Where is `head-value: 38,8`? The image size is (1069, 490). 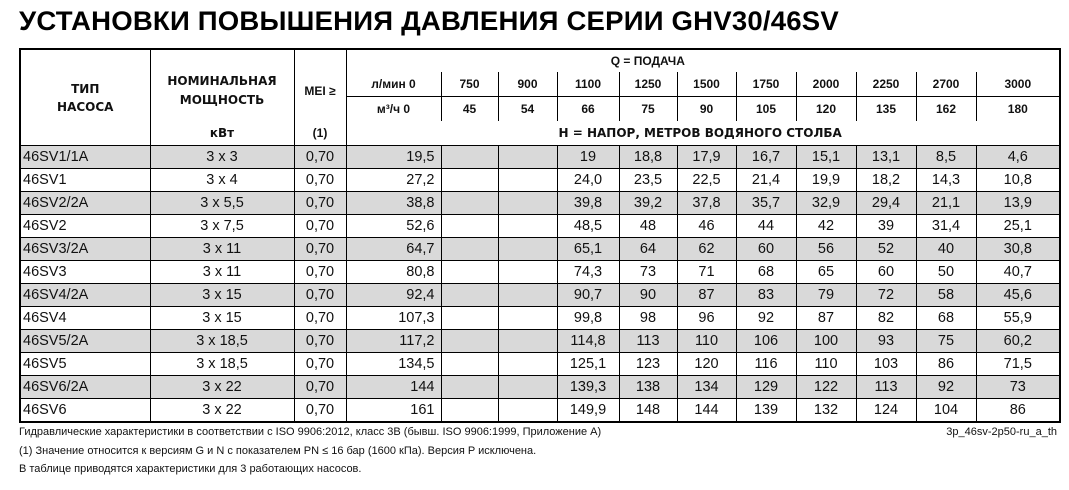
head-value: 38,8 is located at coordinates (393, 203).